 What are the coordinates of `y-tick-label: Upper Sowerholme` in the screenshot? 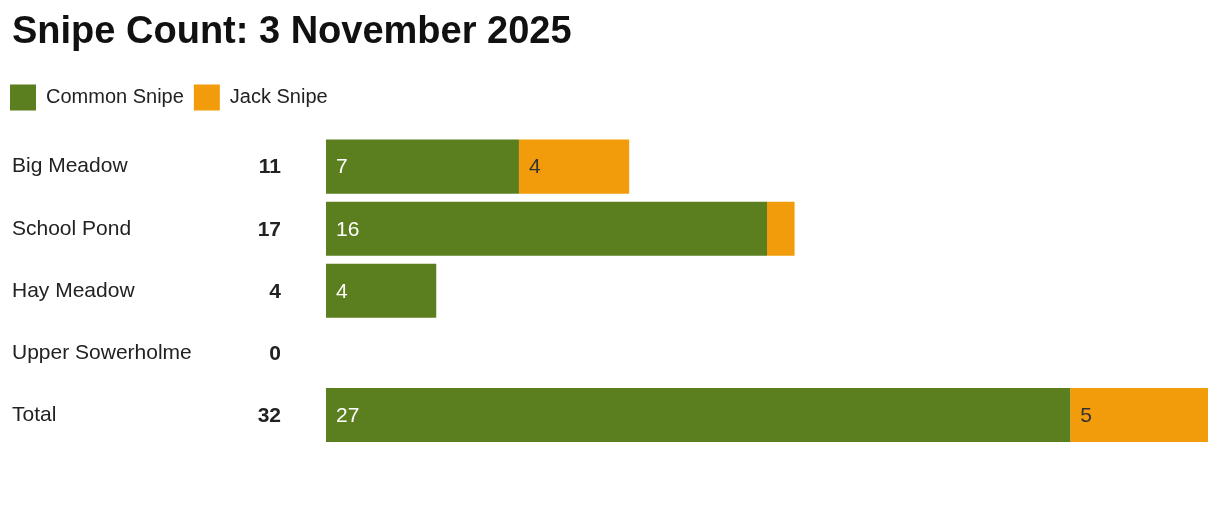 It's located at (102, 351).